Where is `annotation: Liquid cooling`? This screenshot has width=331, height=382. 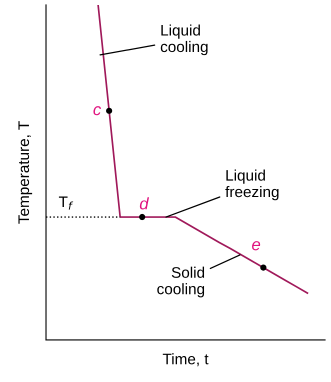 annotation: Liquid cooling is located at coordinates (184, 40).